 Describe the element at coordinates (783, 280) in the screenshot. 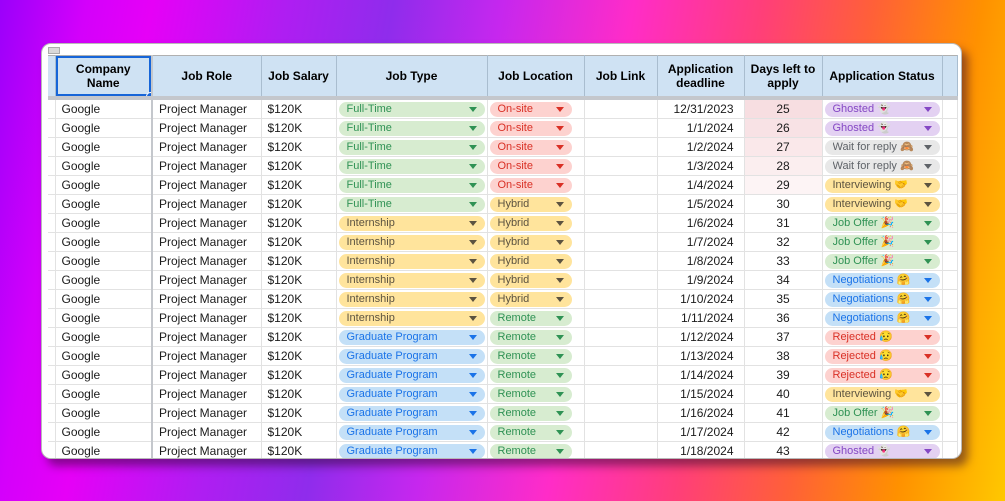

I see `cell-days-left: 34` at that location.